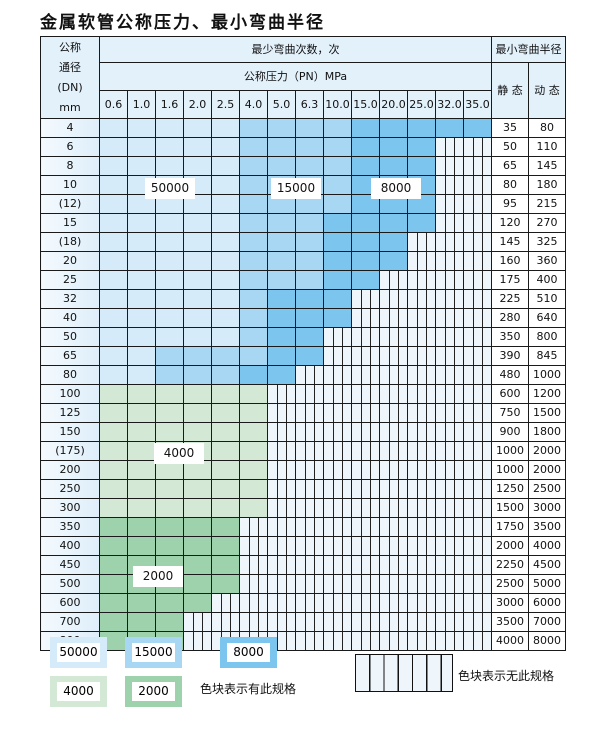 Image resolution: width=600 pixels, height=743 pixels. Describe the element at coordinates (547, 470) in the screenshot. I see `dynamic-radius-cell: 2000` at that location.